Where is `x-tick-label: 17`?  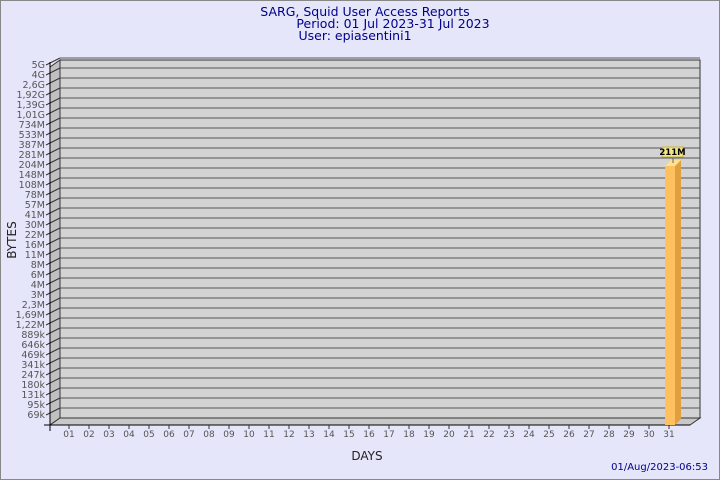
x-tick-label: 17 is located at coordinates (388, 435).